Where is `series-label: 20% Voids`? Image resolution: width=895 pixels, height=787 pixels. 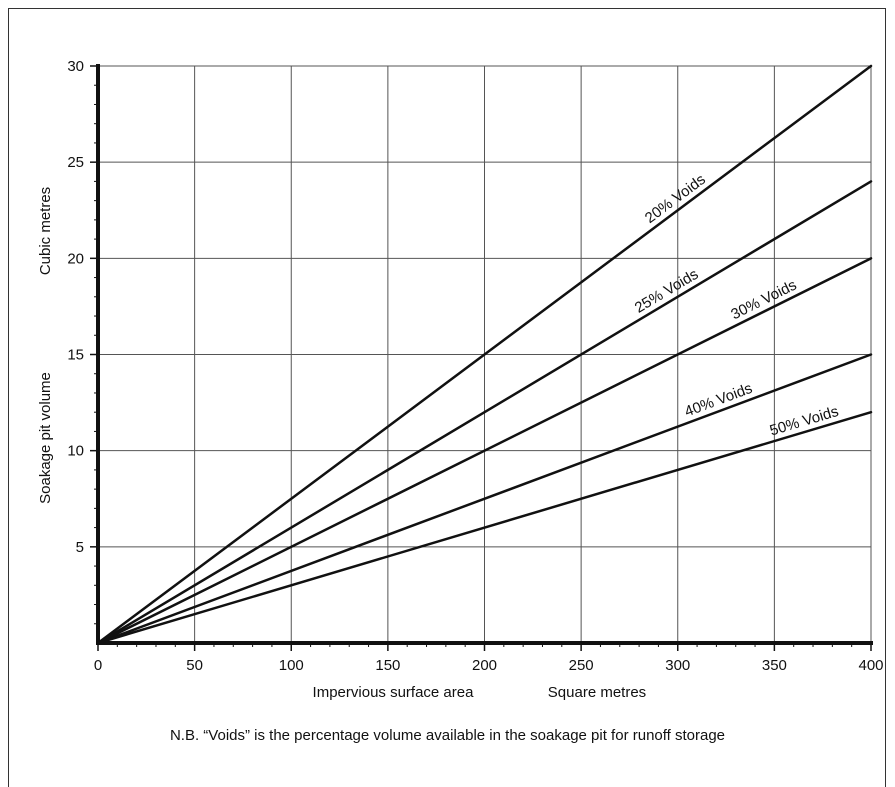 series-label: 20% Voids is located at coordinates (675, 199).